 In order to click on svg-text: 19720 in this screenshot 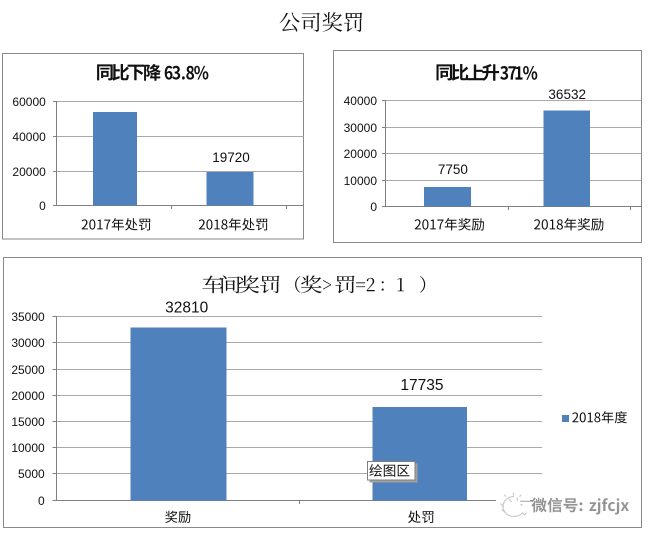, I will do `click(231, 157)`.